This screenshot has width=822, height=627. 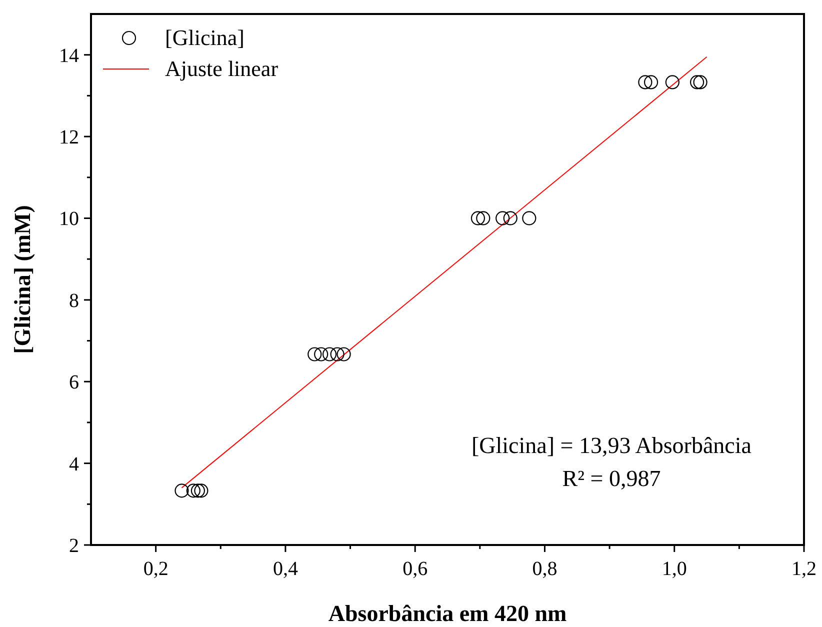 I want to click on y-tick-label: 4, so click(x=74, y=464).